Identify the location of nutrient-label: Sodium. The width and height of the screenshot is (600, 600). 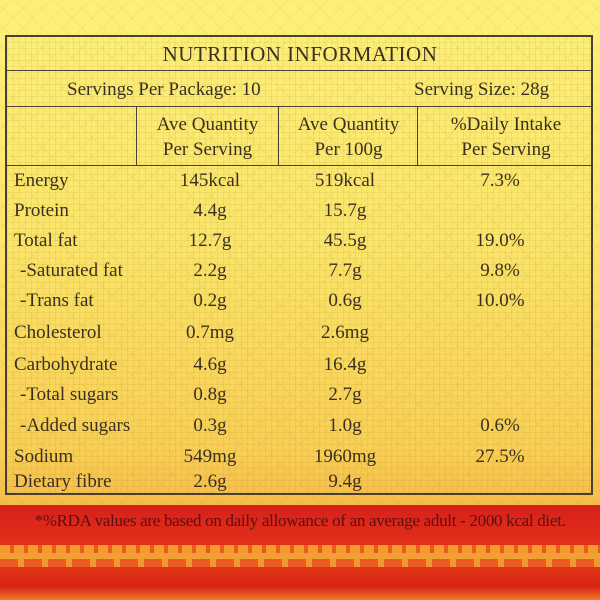
(44, 456).